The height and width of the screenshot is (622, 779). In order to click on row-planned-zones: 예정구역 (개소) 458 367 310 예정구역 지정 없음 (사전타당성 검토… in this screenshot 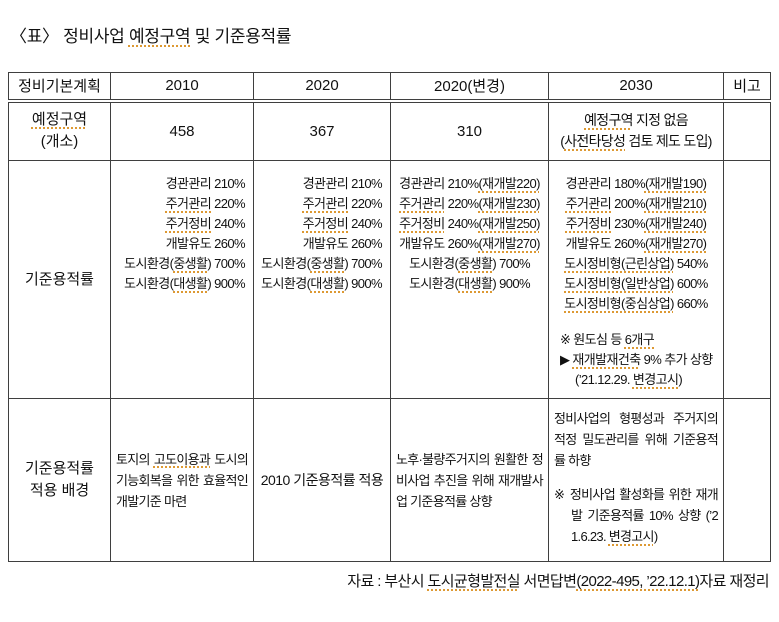, I will do `click(389, 130)`.